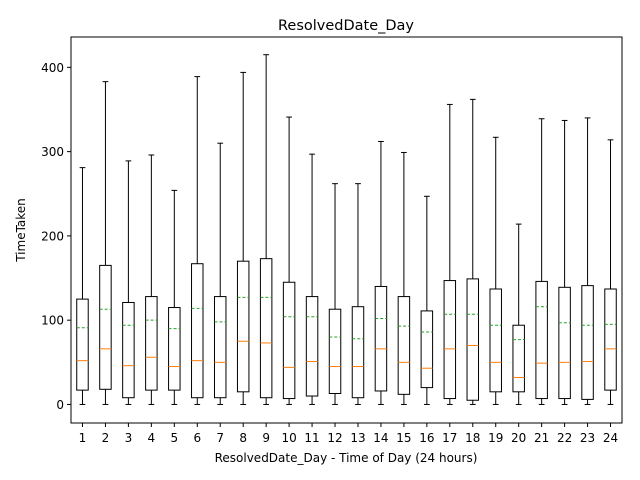  I want to click on x-tick-label: 20, so click(518, 438).